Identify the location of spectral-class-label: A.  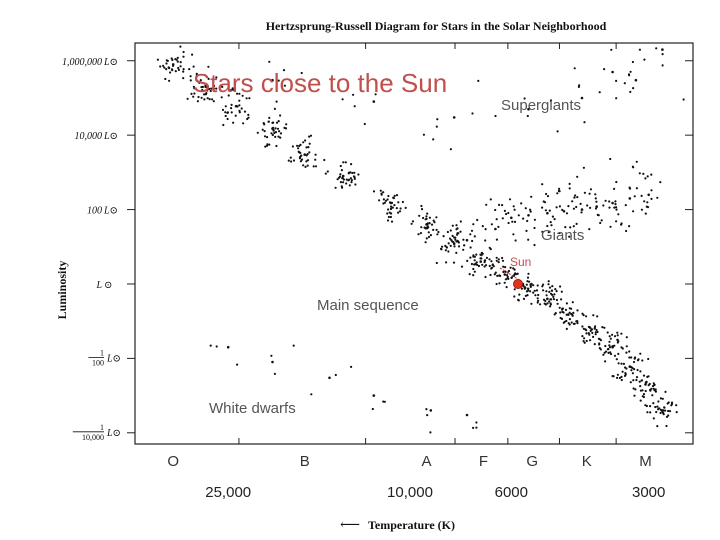
(426, 461).